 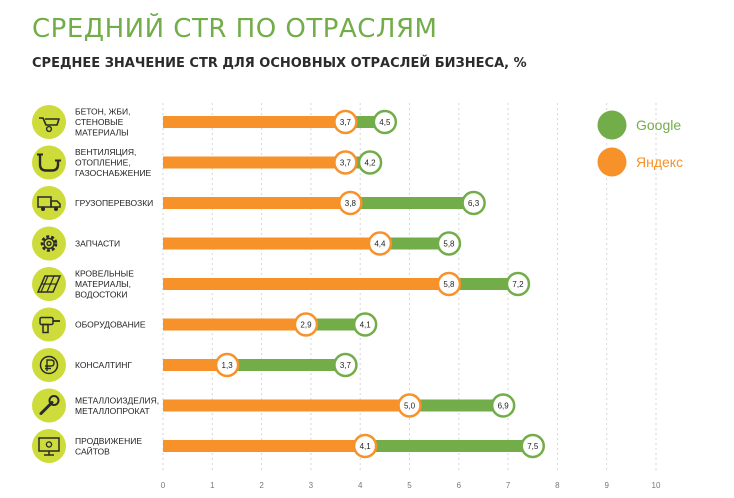 I want to click on google-value-label-4: 7,2, so click(x=518, y=284).